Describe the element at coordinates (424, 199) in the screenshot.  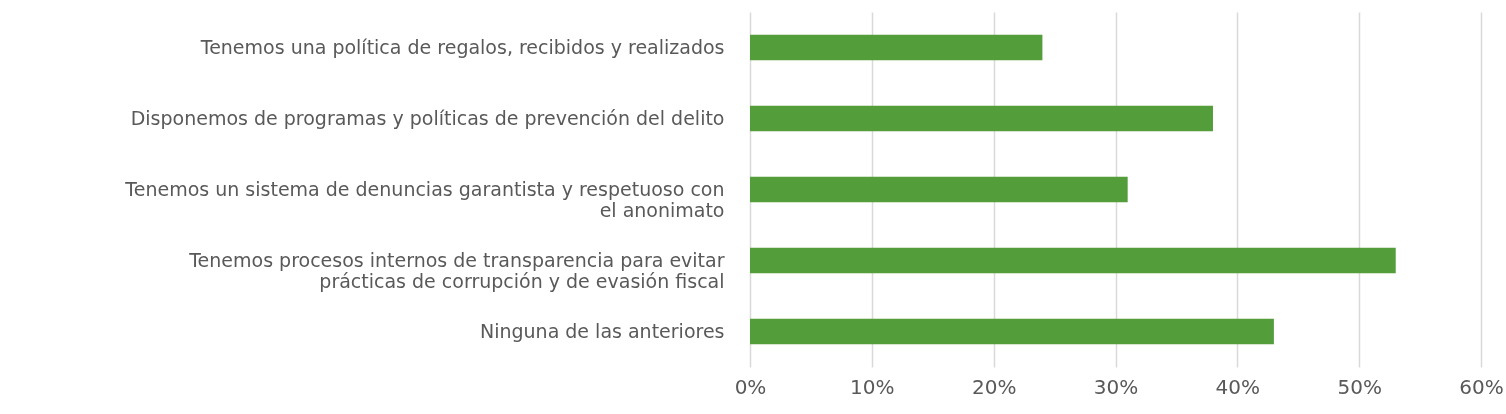
I see `y-tick-label: Tenemos un sistema de denuncias garantista y respetuoso con el anonimato` at that location.